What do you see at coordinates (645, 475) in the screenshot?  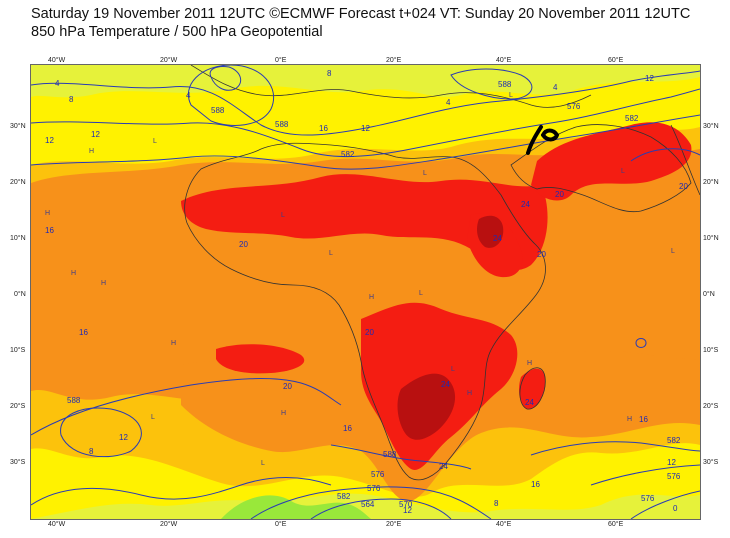 I see `geopotential-contour-582-east` at bounding box center [645, 475].